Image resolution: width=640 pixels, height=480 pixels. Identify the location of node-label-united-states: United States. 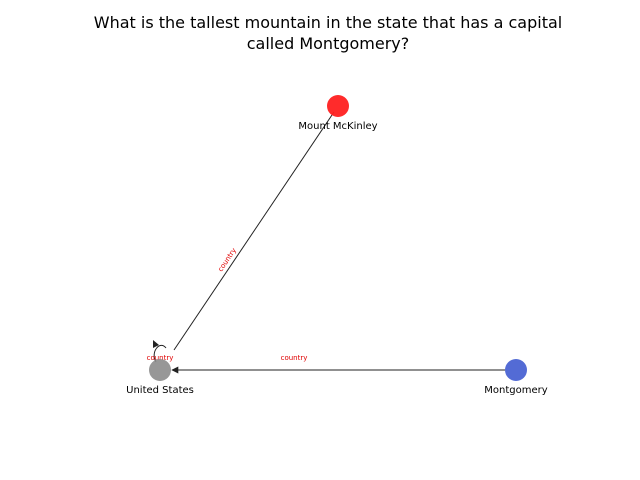
(160, 390).